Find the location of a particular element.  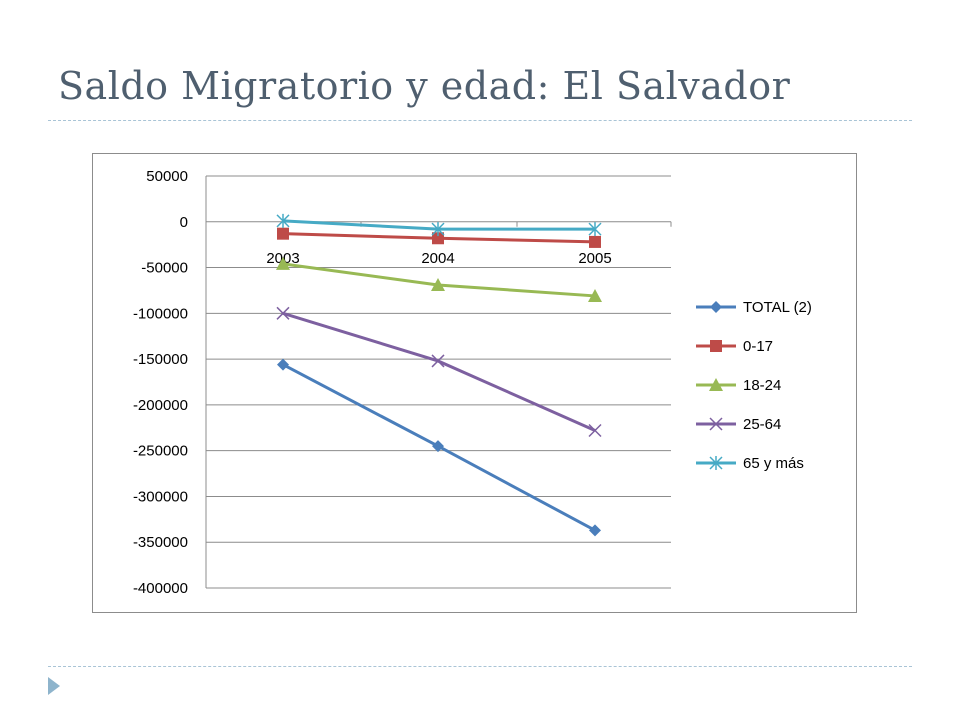

y-tick-label: -400000 is located at coordinates (160, 588).